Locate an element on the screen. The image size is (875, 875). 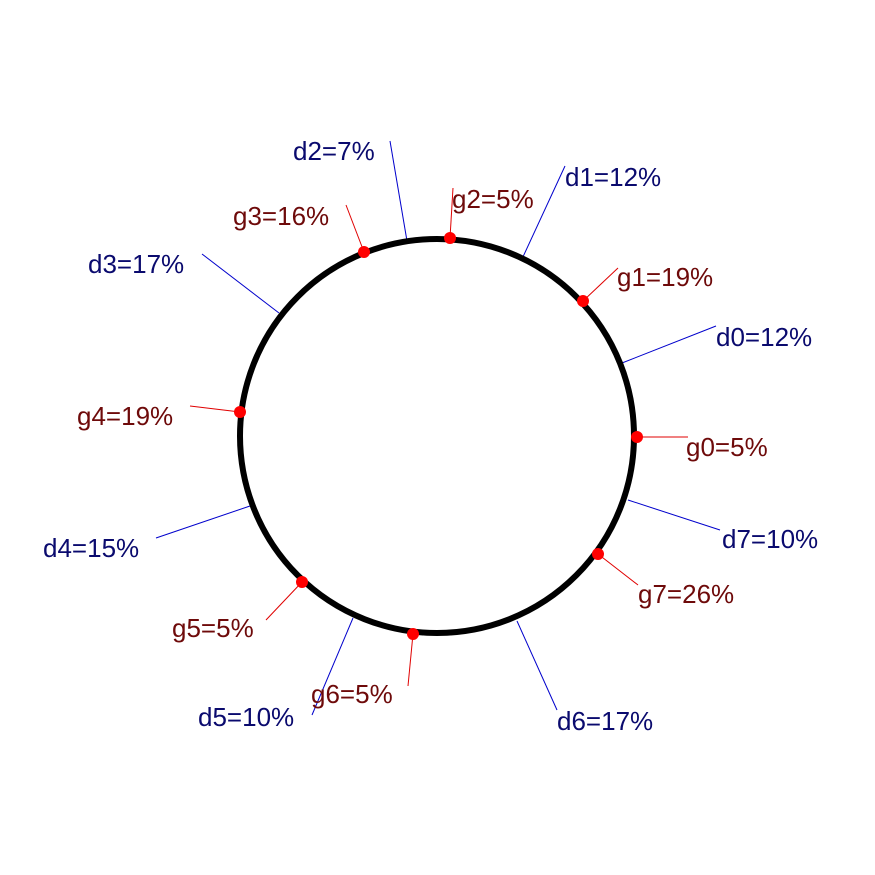
d-label-7: d7=10% is located at coordinates (770, 539).